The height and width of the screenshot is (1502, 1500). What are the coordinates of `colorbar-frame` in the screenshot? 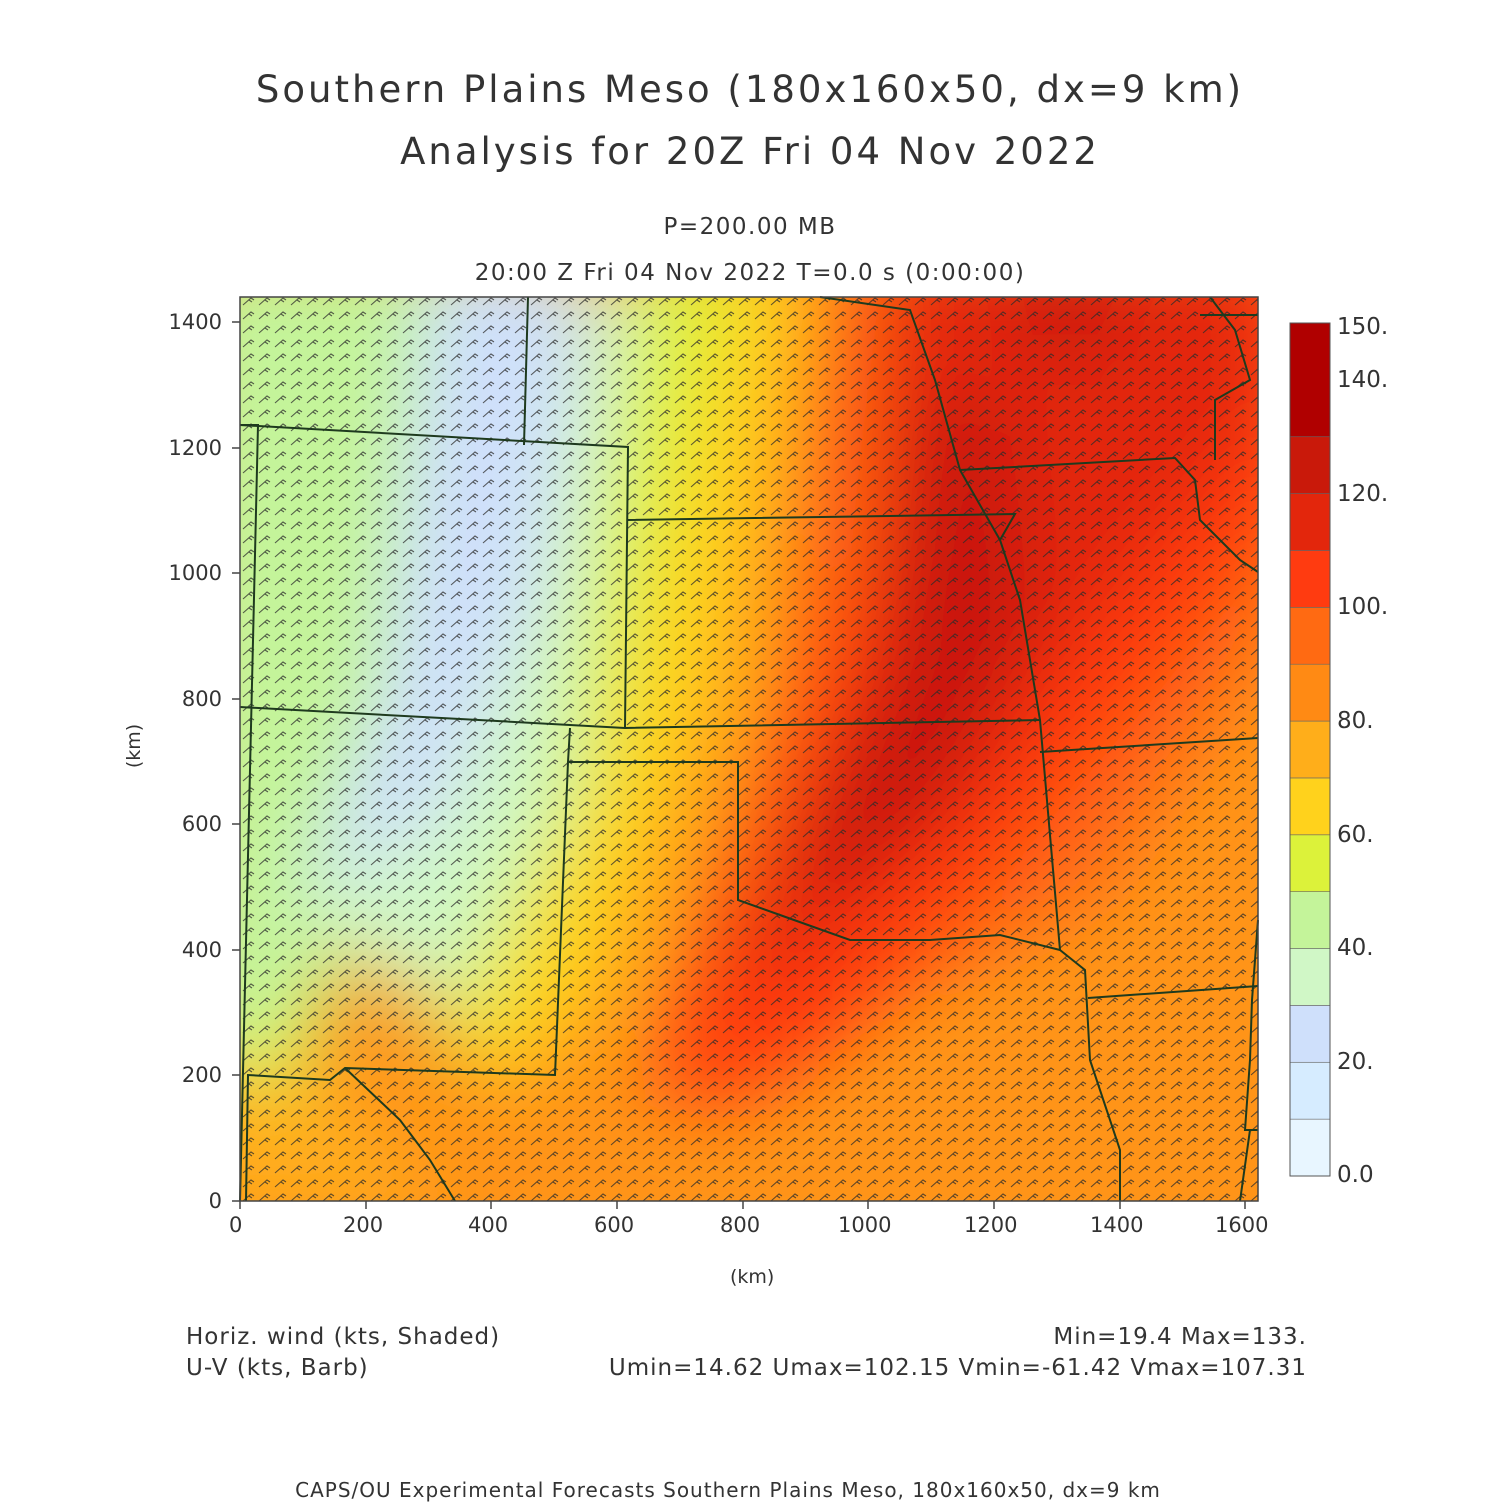 It's located at (1310, 749).